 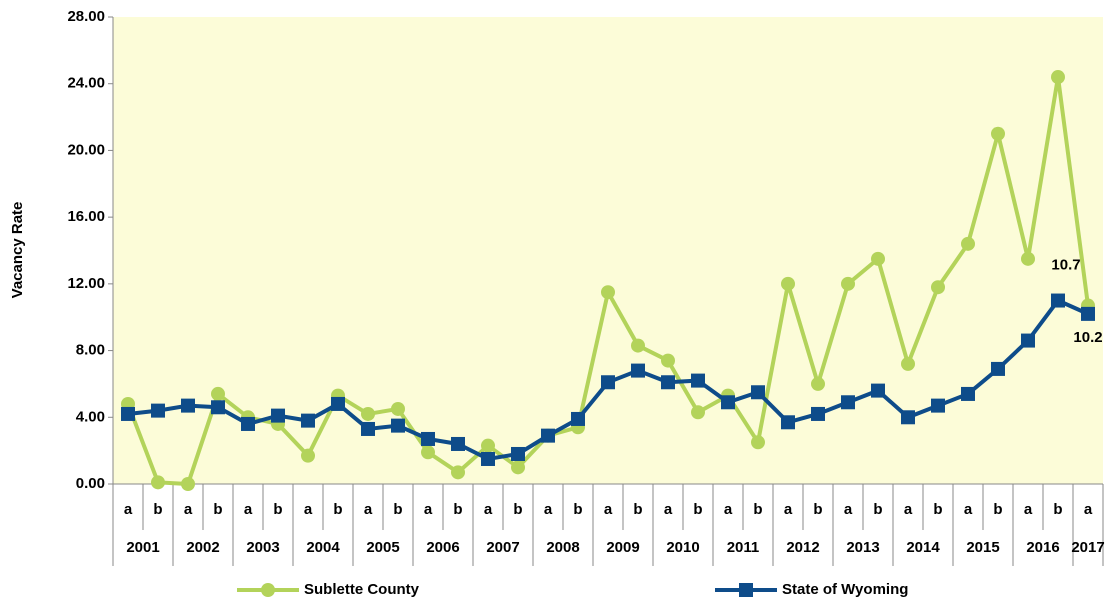 What do you see at coordinates (362, 589) in the screenshot?
I see `legend-label: Sublette County` at bounding box center [362, 589].